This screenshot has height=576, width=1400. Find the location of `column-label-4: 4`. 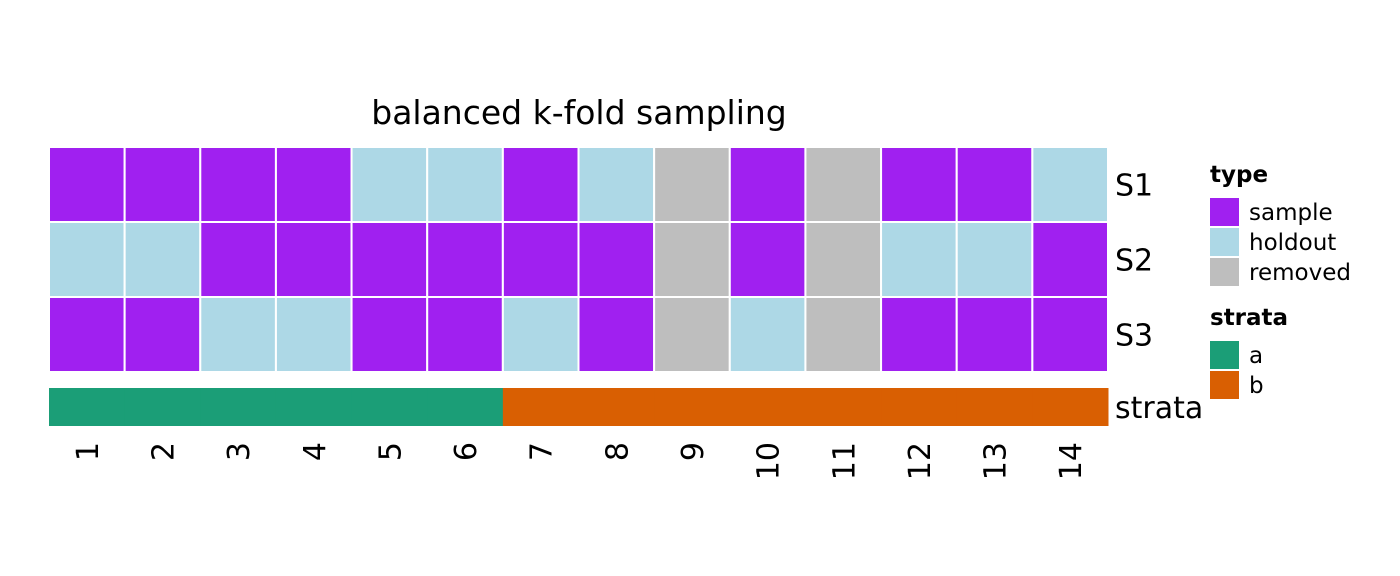

column-label-4: 4 is located at coordinates (315, 451).